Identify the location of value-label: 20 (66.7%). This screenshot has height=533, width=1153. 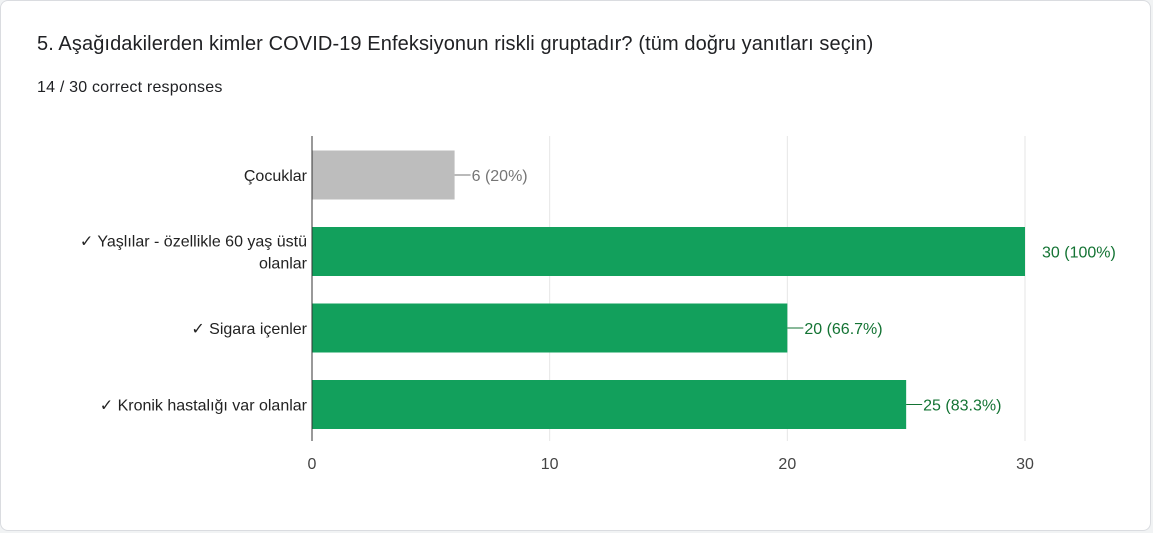
(843, 329).